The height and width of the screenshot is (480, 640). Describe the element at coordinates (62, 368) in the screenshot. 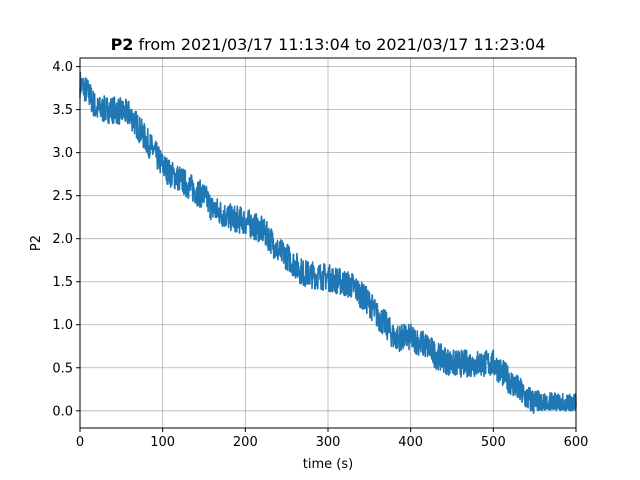

I see `y-tick-label: 0.5` at that location.